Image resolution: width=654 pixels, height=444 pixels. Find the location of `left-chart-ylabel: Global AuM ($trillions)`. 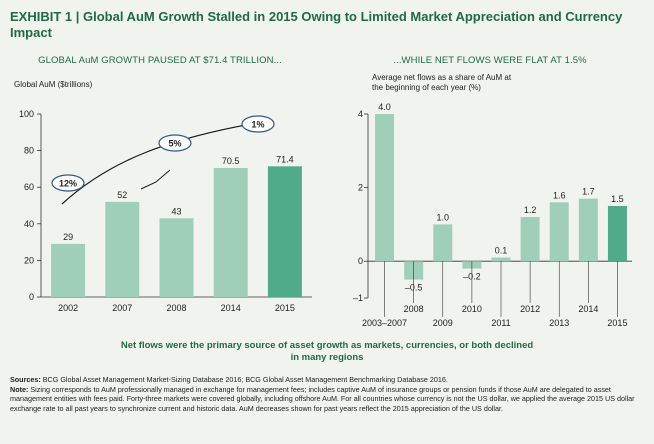

left-chart-ylabel: Global AuM ($trillions) is located at coordinates (53, 84).